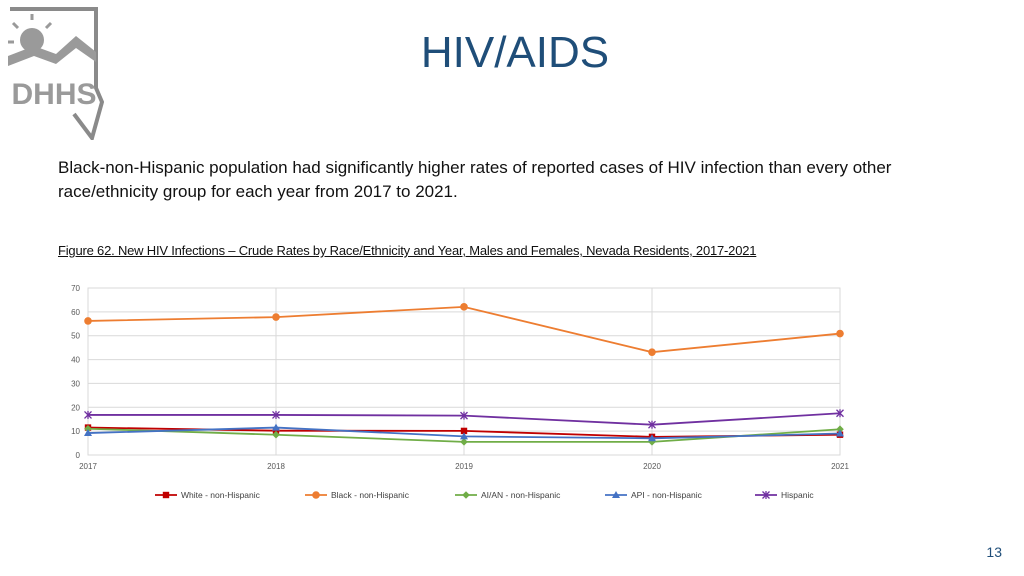  Describe the element at coordinates (840, 466) in the screenshot. I see `x-tick-label: 2021` at that location.